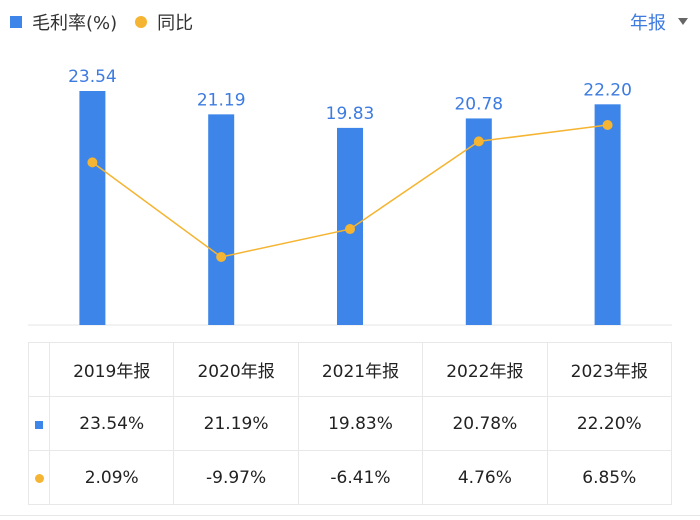 This screenshot has height=520, width=700. I want to click on table-cell: 20.78%, so click(485, 423).